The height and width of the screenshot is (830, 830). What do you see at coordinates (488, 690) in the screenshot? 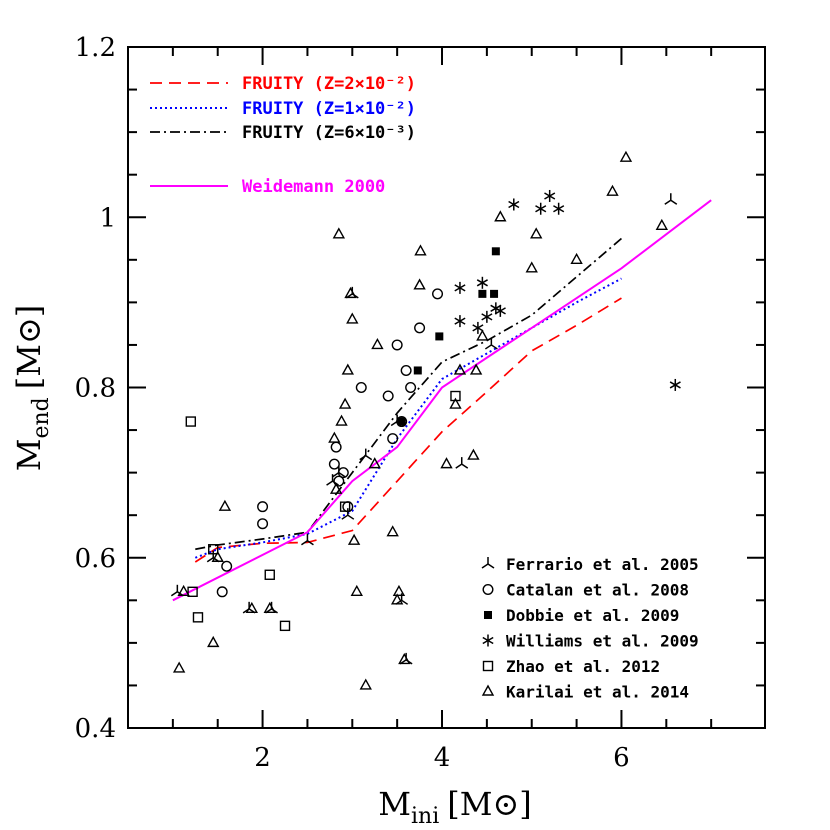
I see `legend-marker-karilai-et-al-2014` at bounding box center [488, 690].